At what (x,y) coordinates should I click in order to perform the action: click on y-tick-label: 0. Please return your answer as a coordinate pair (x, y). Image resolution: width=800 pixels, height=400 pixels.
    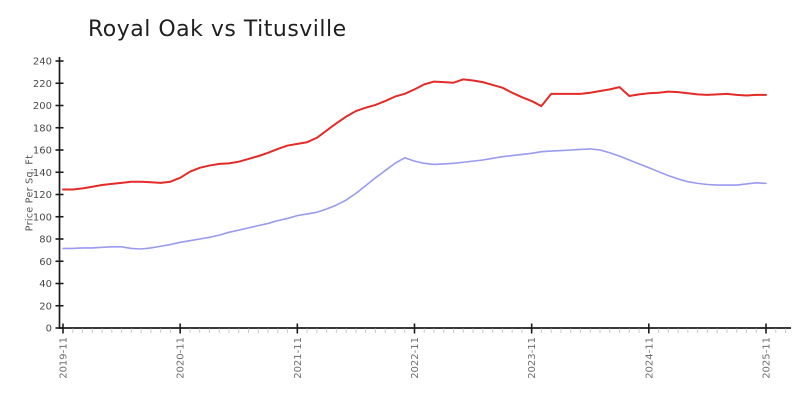
    Looking at the image, I should click on (49, 329).